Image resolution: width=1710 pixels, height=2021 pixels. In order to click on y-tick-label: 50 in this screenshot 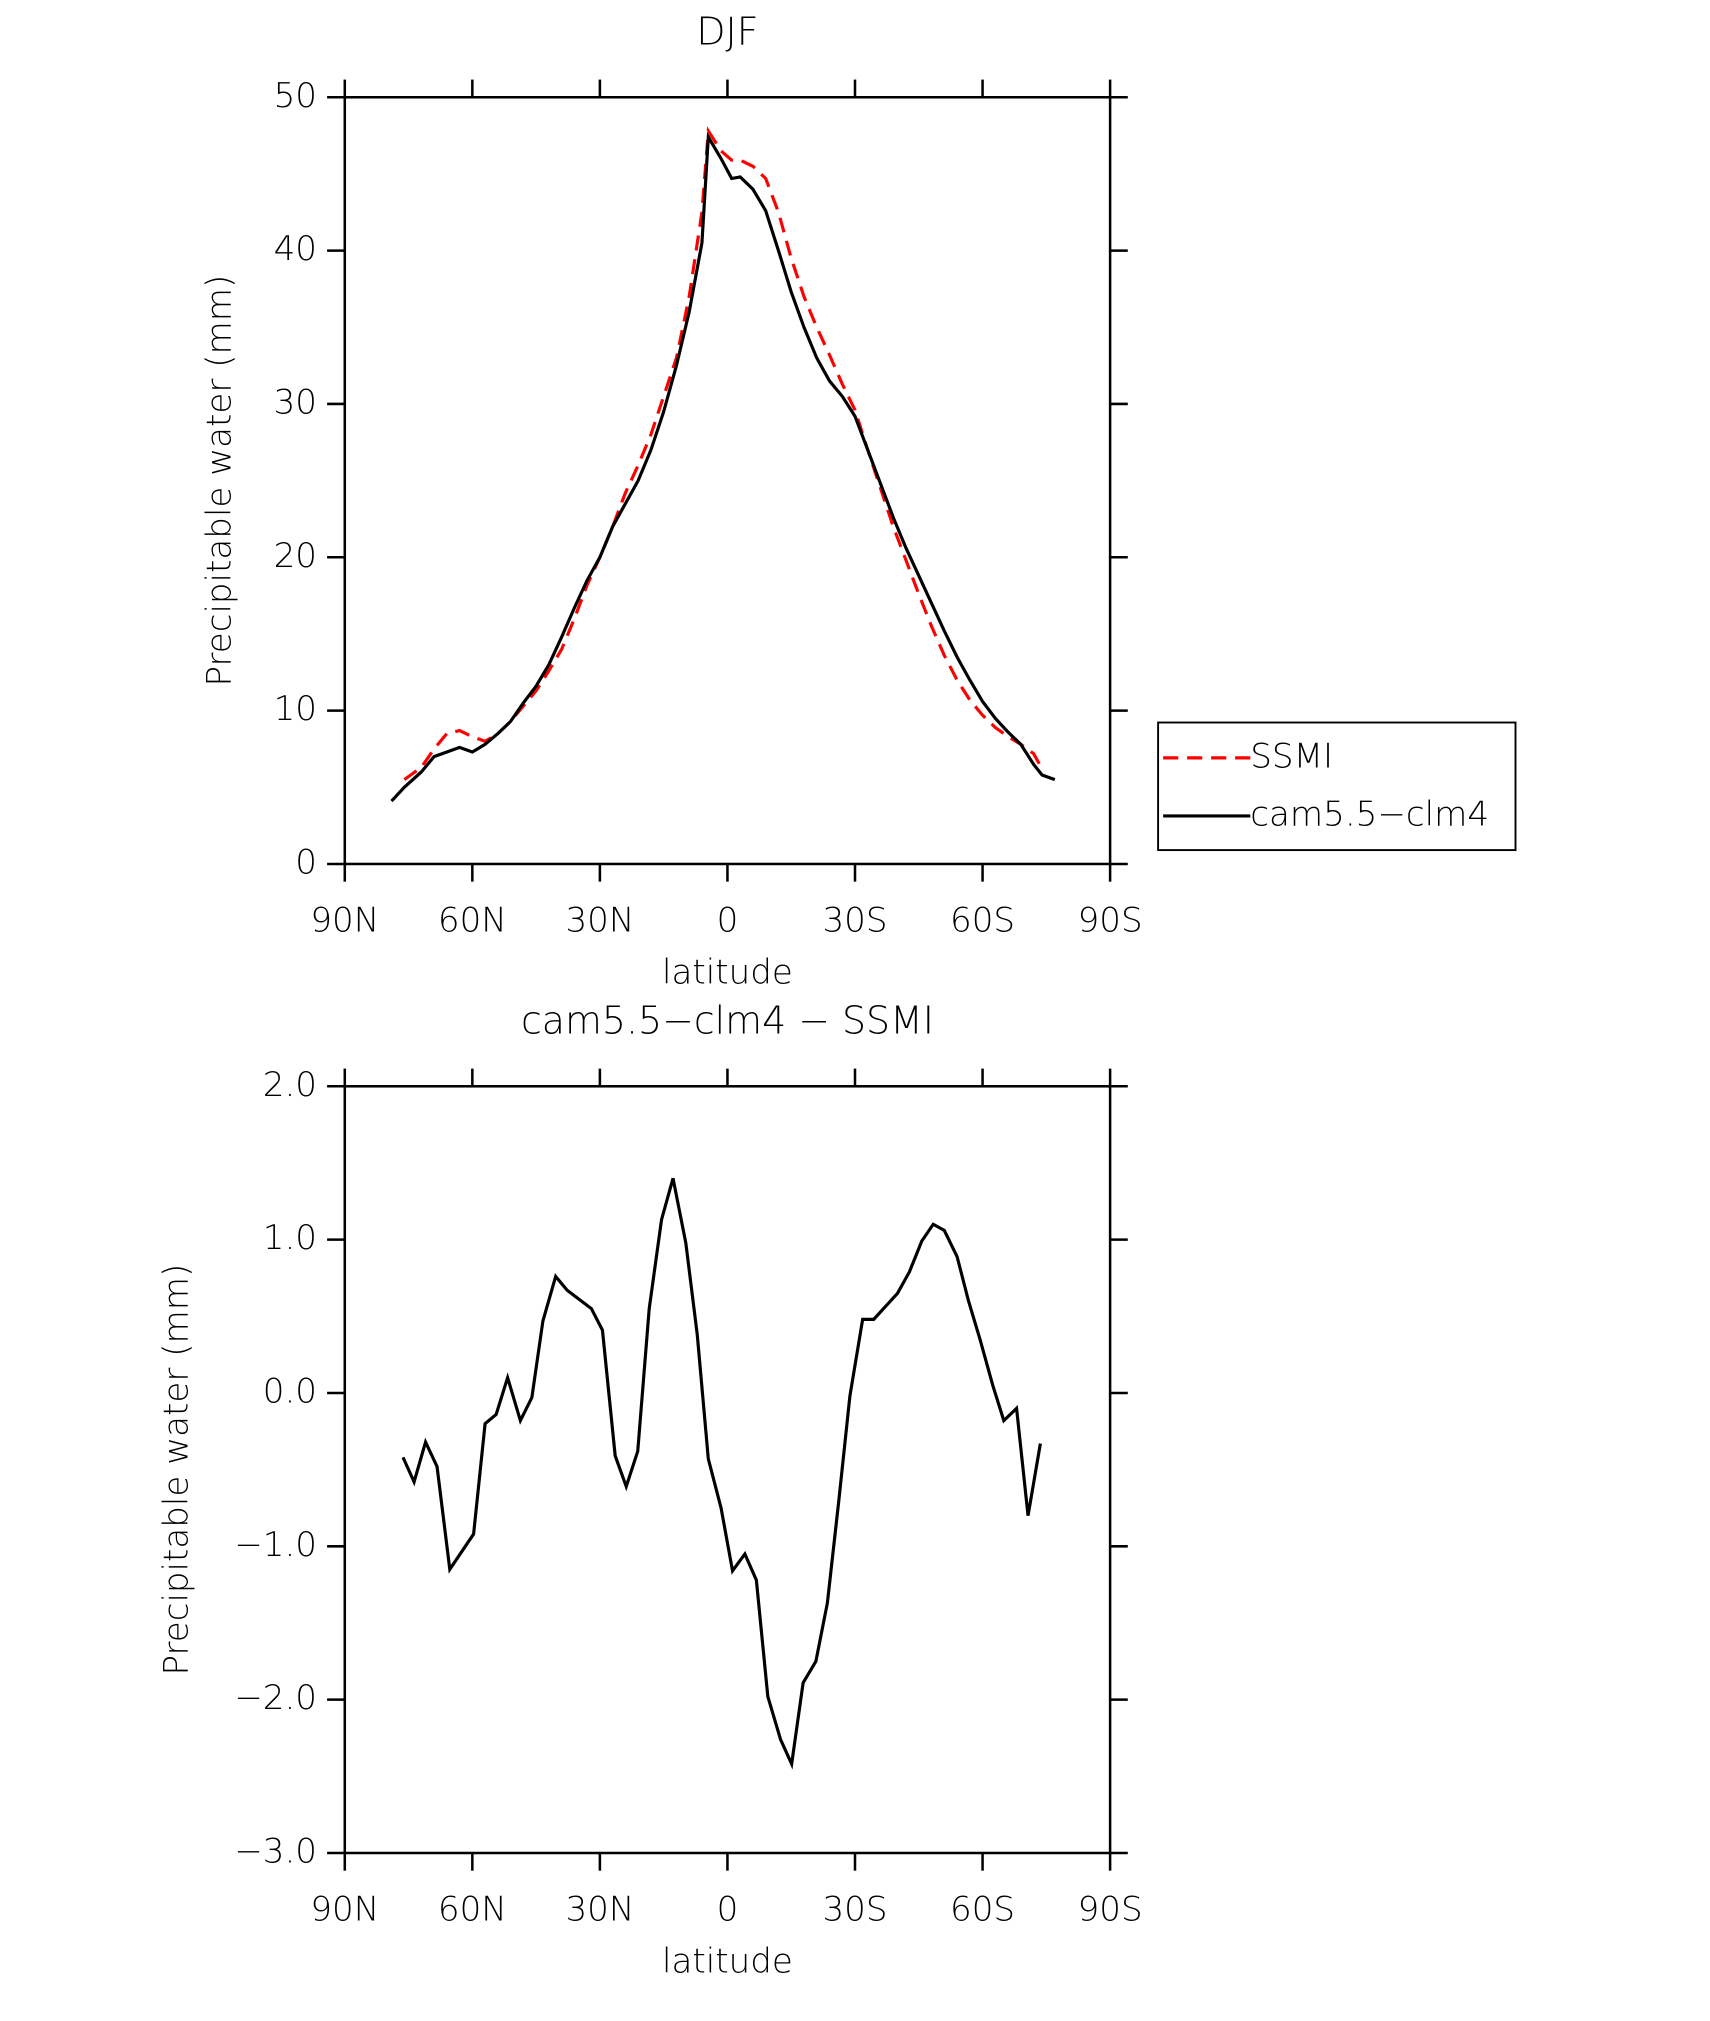, I will do `click(295, 96)`.